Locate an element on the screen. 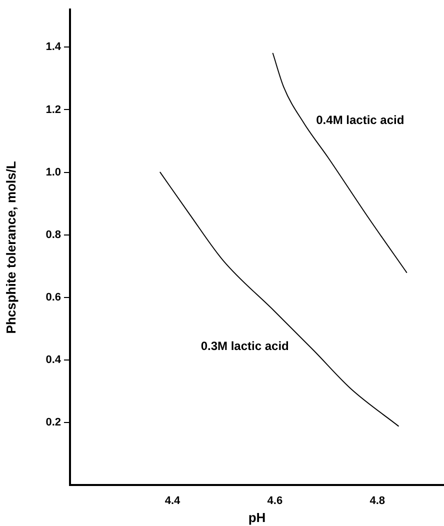 The width and height of the screenshot is (444, 526). x-tick-label: 4.6 is located at coordinates (275, 500).